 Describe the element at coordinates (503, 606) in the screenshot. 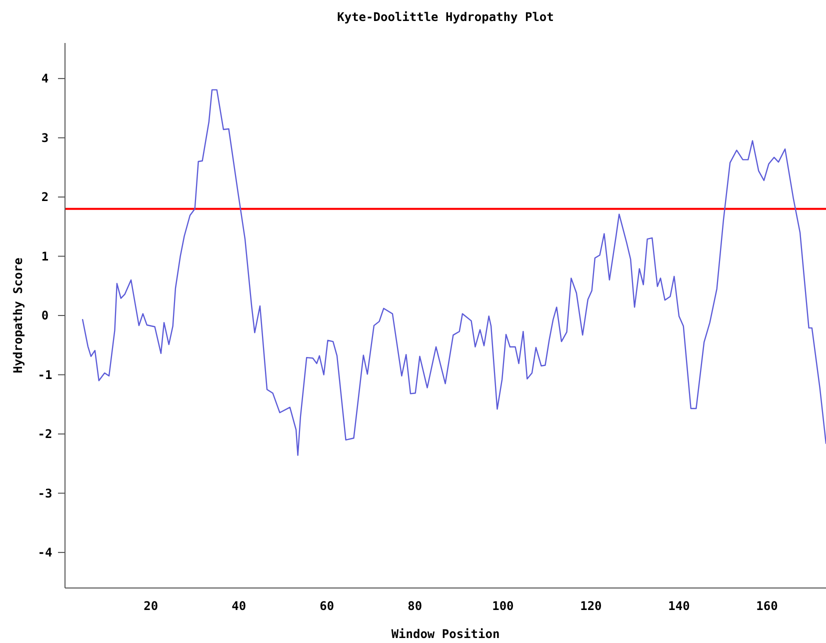

I see `x-tick-label: 100` at that location.